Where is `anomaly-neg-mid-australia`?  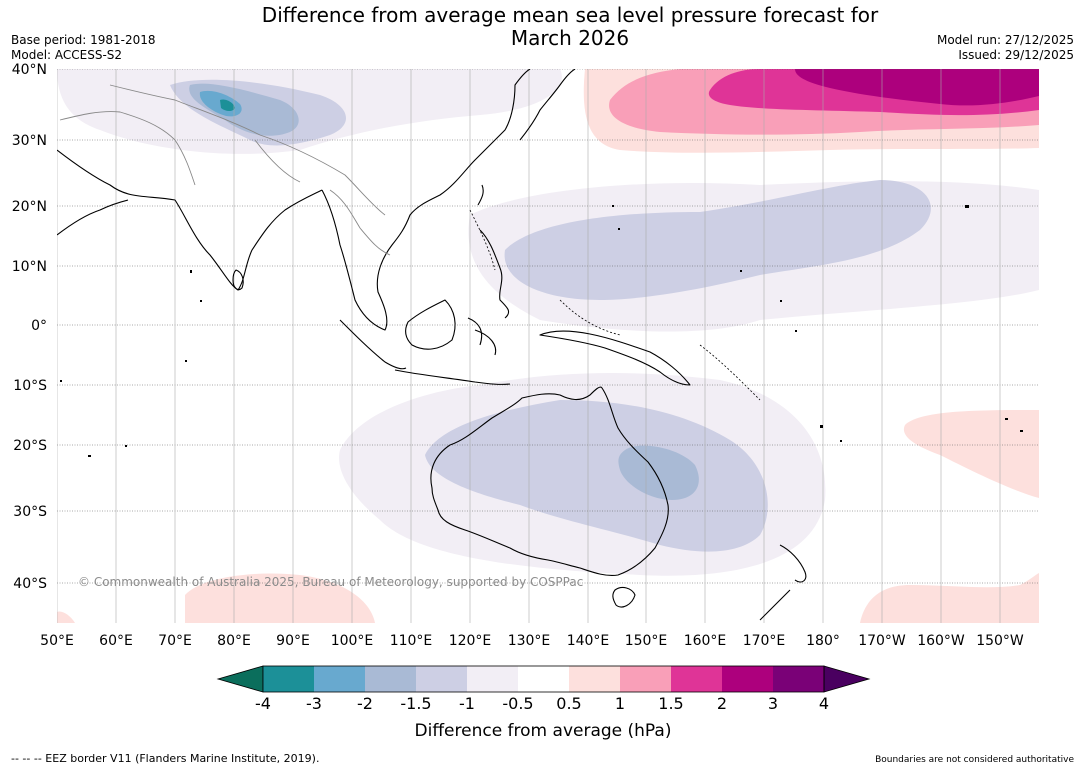 anomaly-neg-mid-australia is located at coordinates (596, 476).